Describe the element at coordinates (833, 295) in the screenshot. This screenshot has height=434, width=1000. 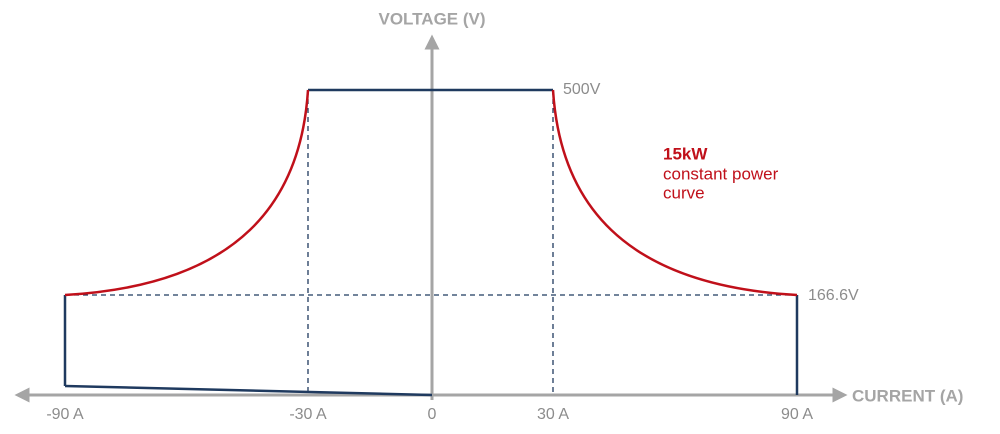
I see `voltage-label: 166.6V` at that location.